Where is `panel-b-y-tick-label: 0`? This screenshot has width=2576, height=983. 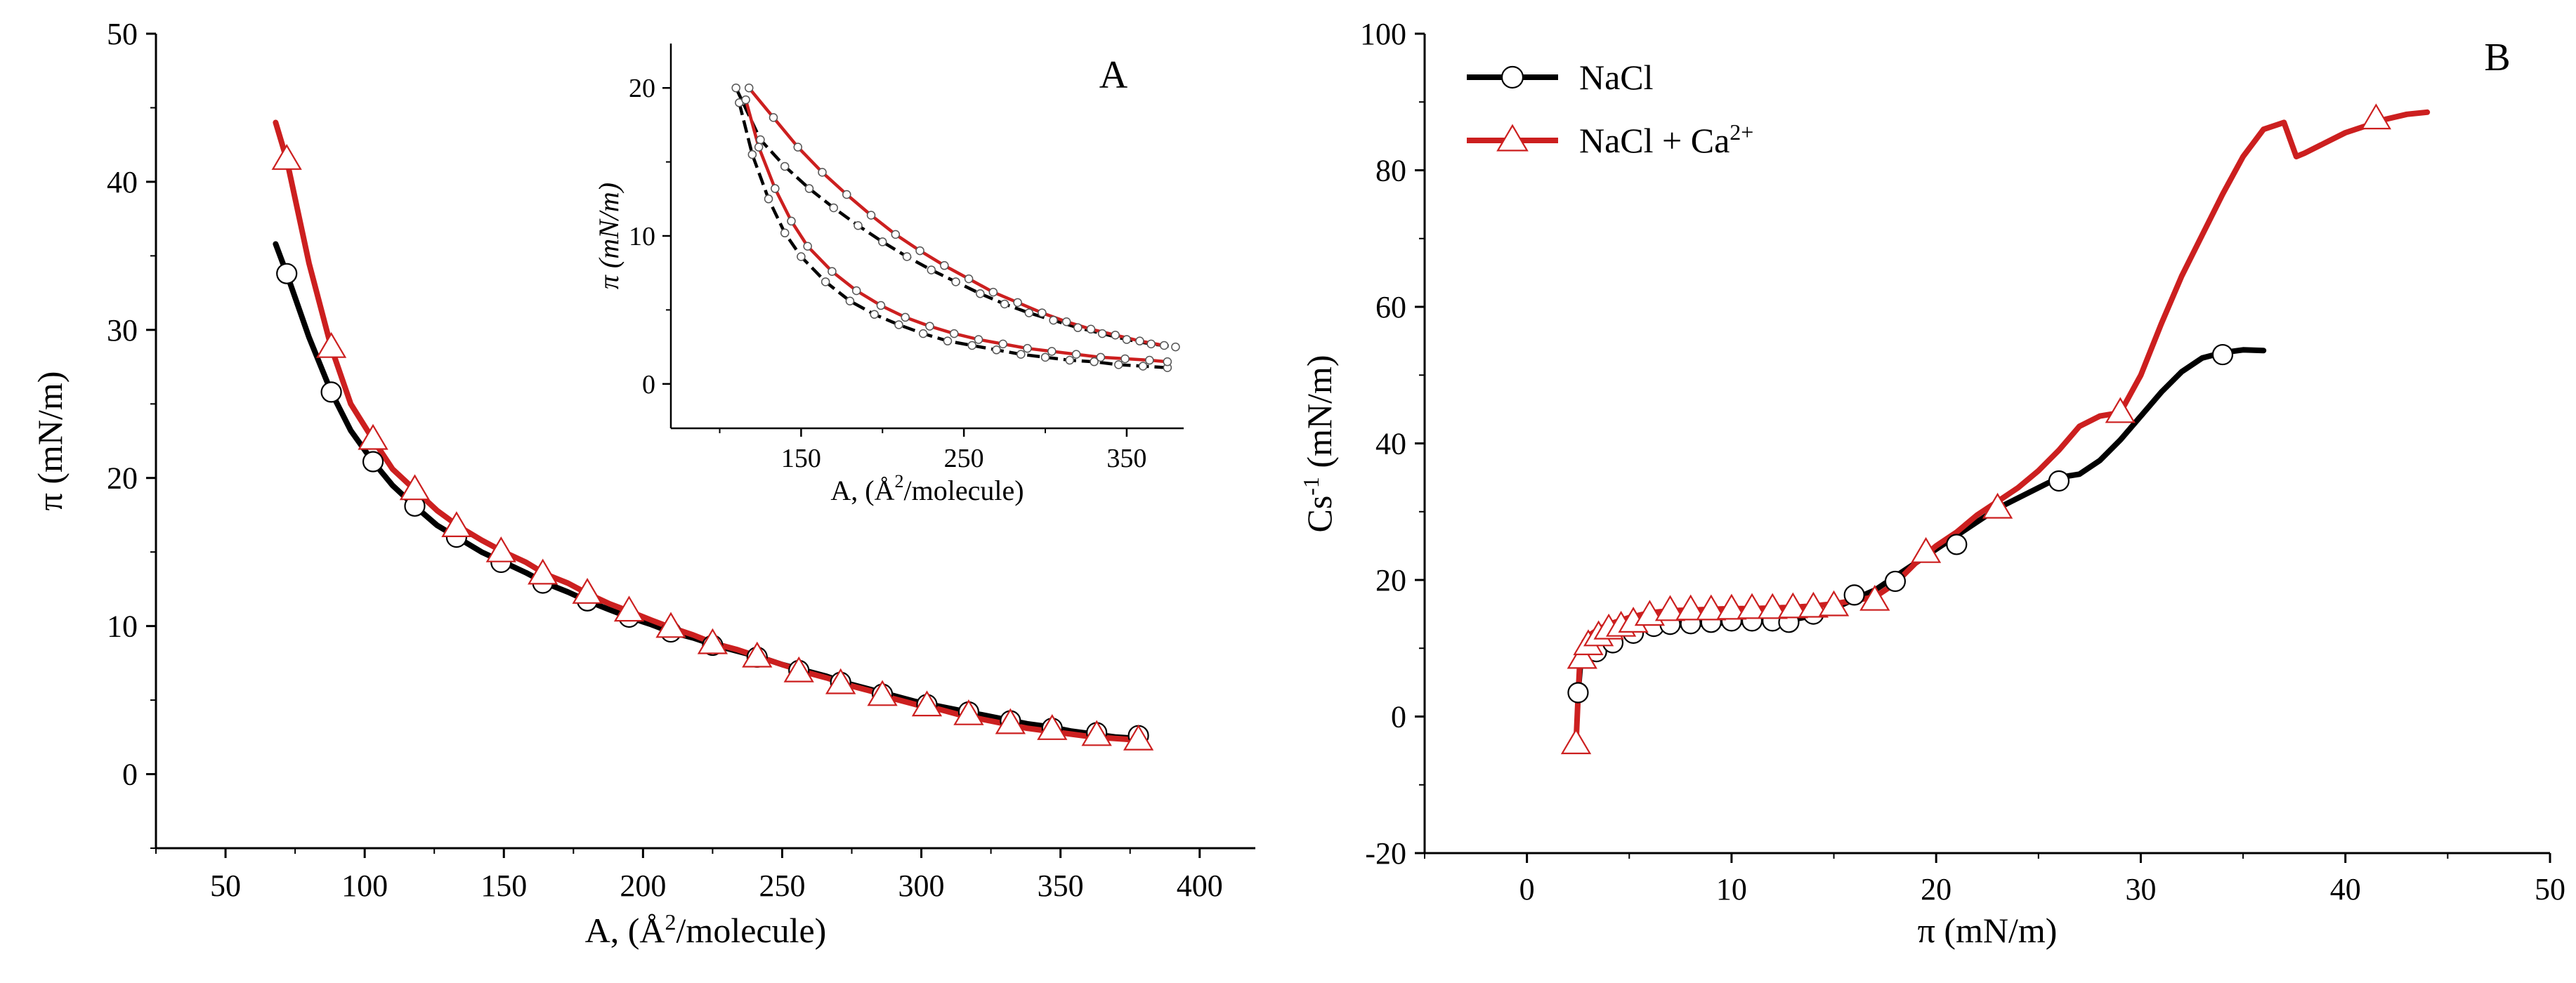 panel-b-y-tick-label: 0 is located at coordinates (1398, 717).